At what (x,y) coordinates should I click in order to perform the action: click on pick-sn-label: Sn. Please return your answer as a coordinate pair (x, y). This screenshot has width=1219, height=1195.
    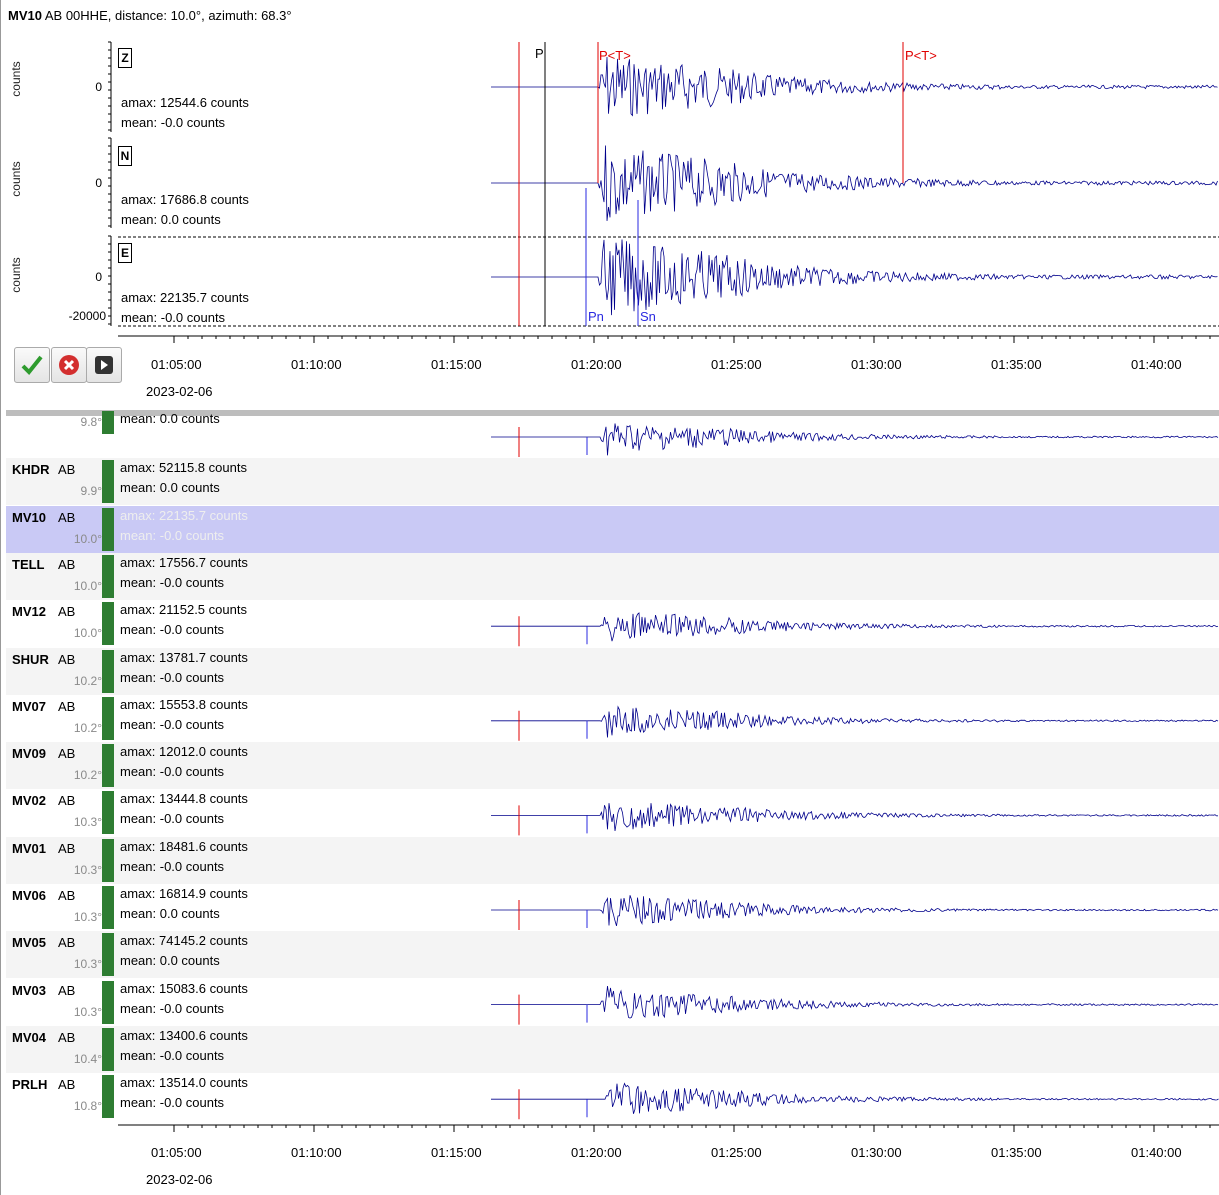
    Looking at the image, I should click on (648, 316).